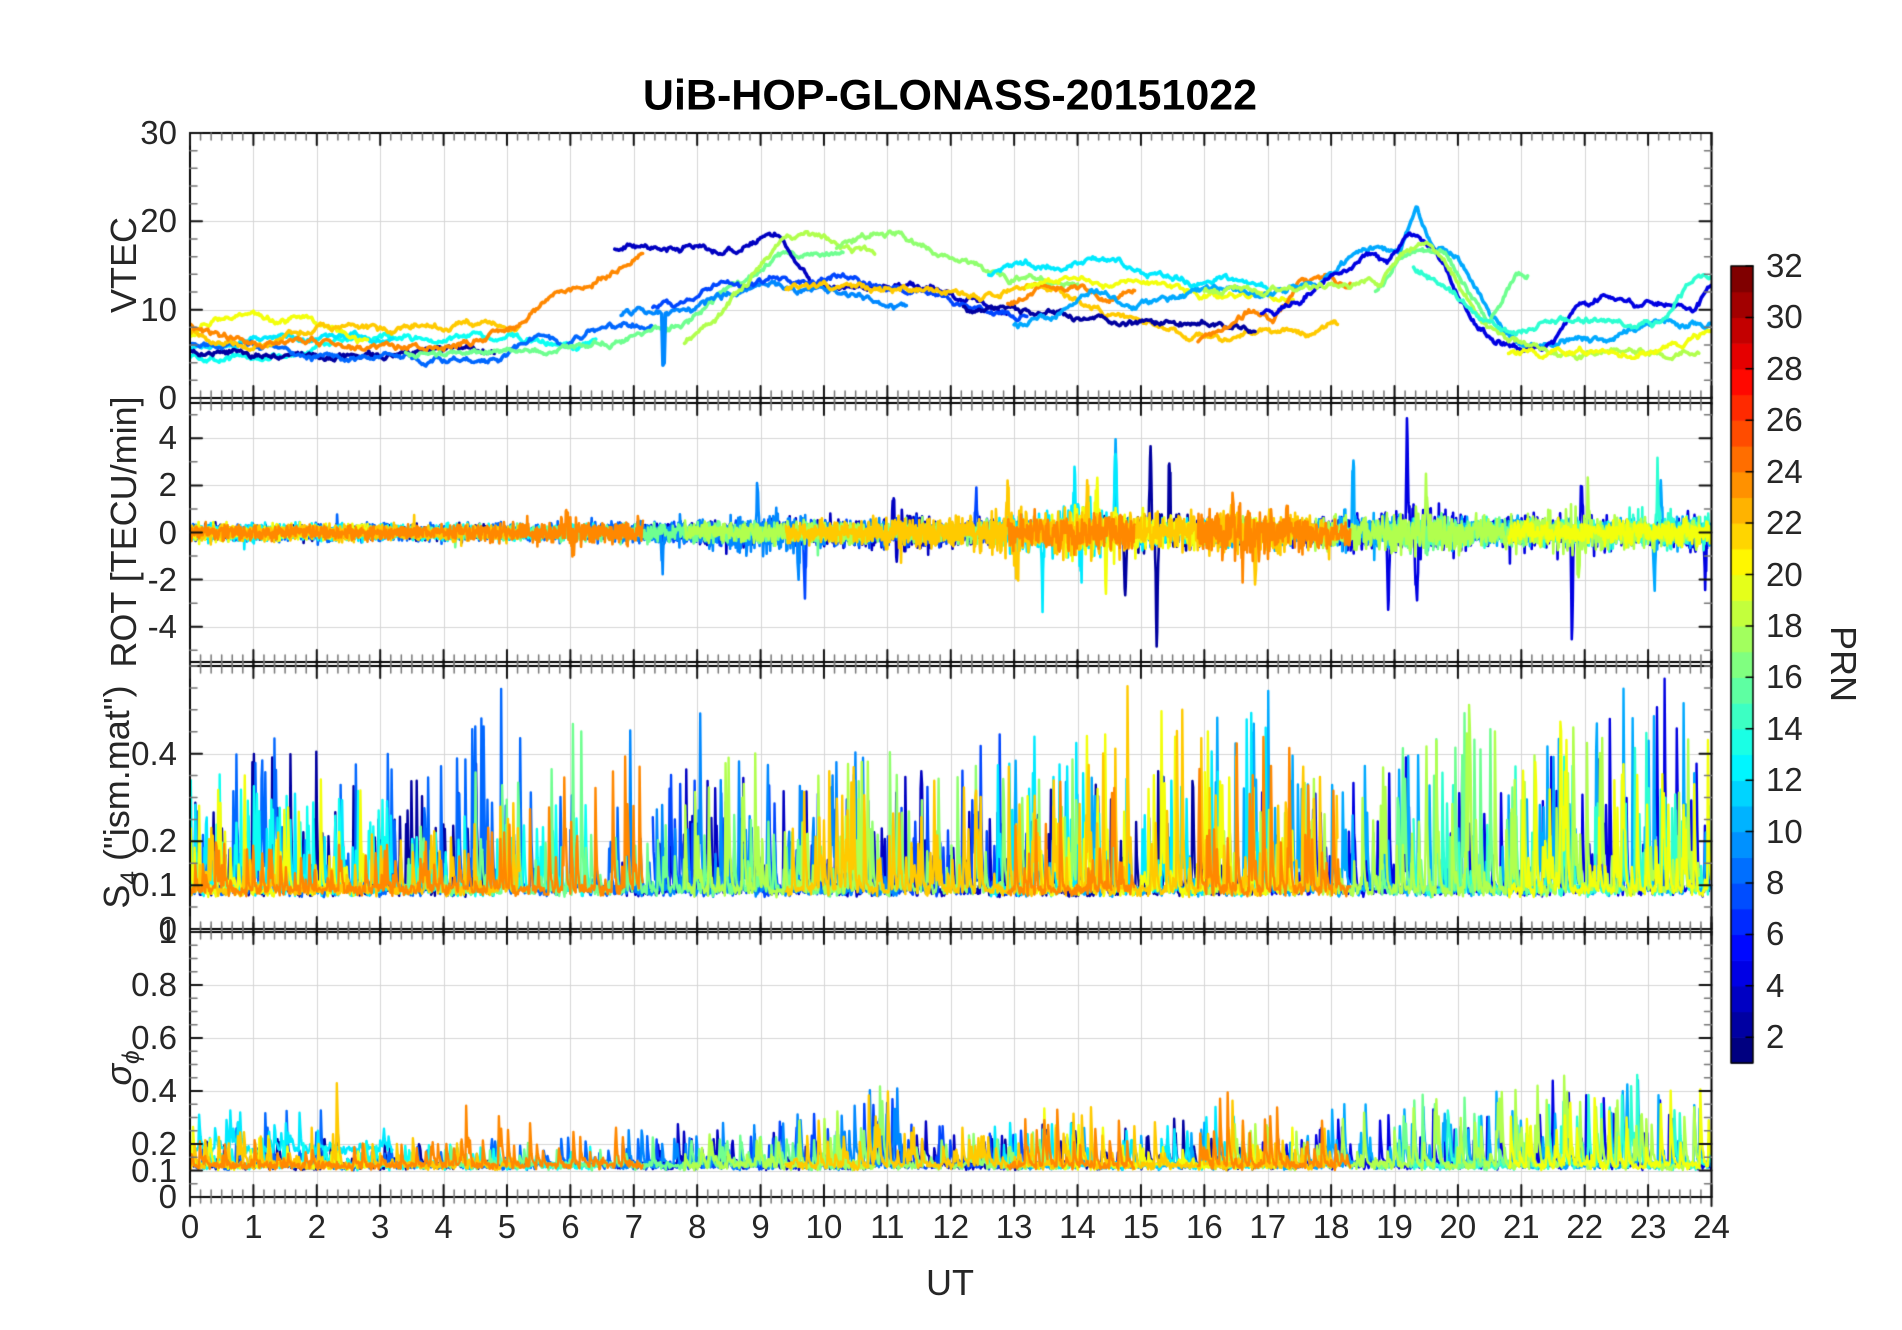  I want to click on x-tick-label: 2, so click(316, 1226).